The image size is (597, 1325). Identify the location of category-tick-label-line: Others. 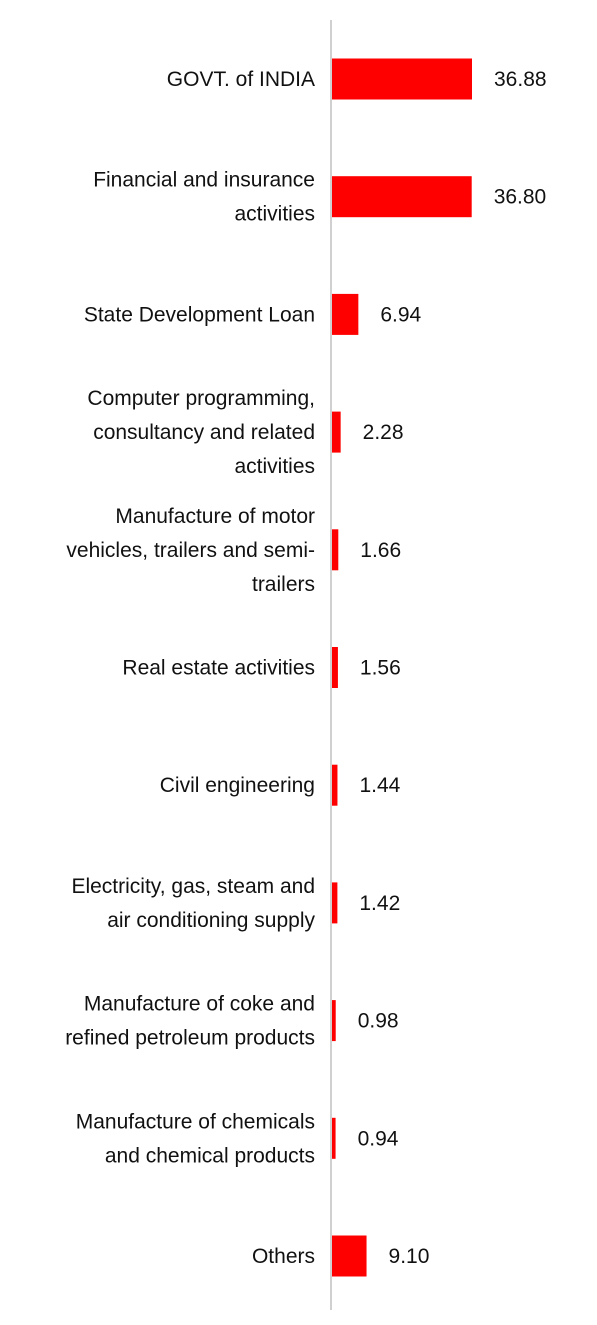
(283, 1256).